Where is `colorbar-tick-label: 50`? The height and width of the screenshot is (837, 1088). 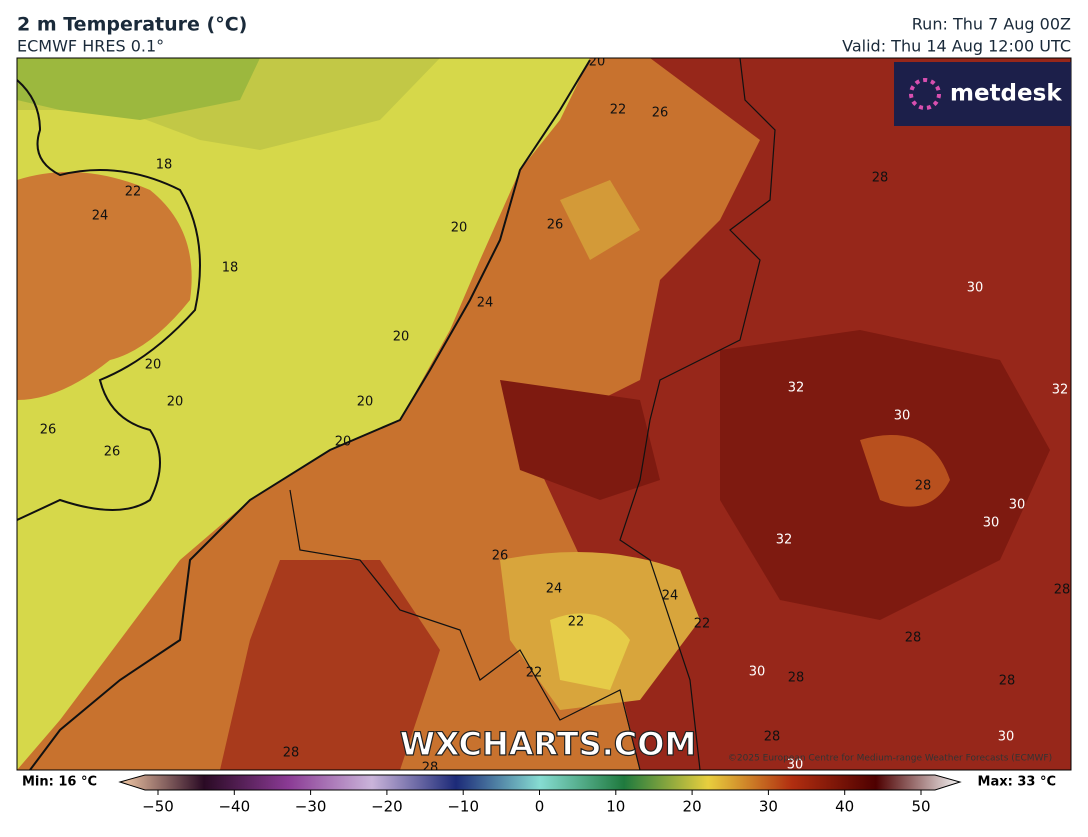
colorbar-tick-label: 50 is located at coordinates (920, 807).